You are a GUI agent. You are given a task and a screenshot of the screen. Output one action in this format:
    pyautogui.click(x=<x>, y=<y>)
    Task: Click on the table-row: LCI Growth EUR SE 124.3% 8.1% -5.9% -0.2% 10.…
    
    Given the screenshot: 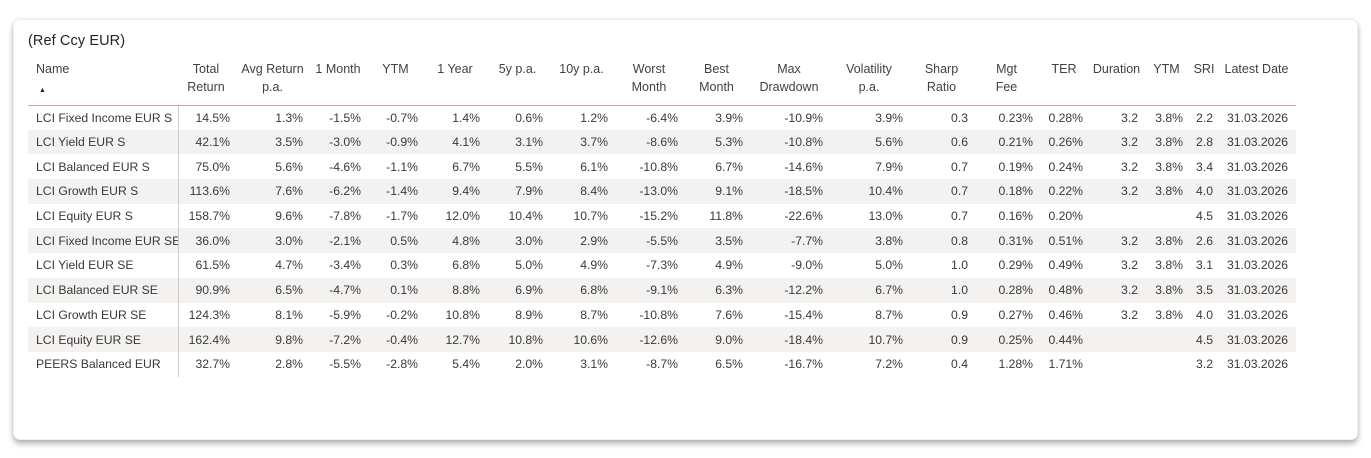 What is the action you would take?
    pyautogui.click(x=662, y=315)
    